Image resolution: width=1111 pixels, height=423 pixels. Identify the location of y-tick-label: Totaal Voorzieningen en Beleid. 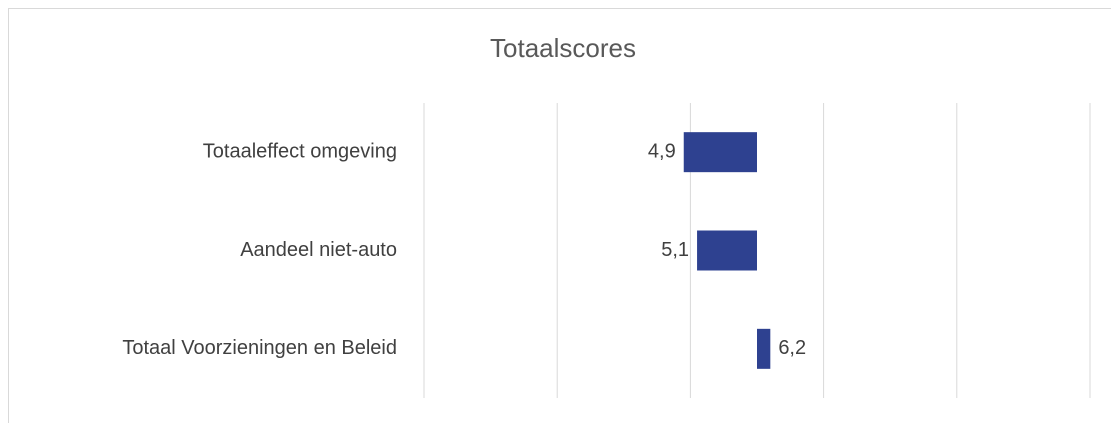
(259, 348).